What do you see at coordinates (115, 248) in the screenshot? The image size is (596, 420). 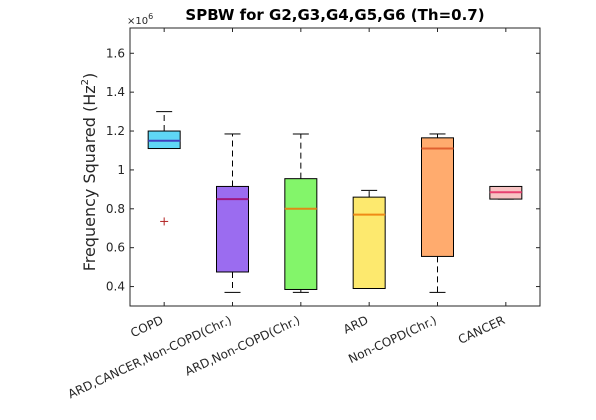 I see `y-tick-label: 0.6` at bounding box center [115, 248].